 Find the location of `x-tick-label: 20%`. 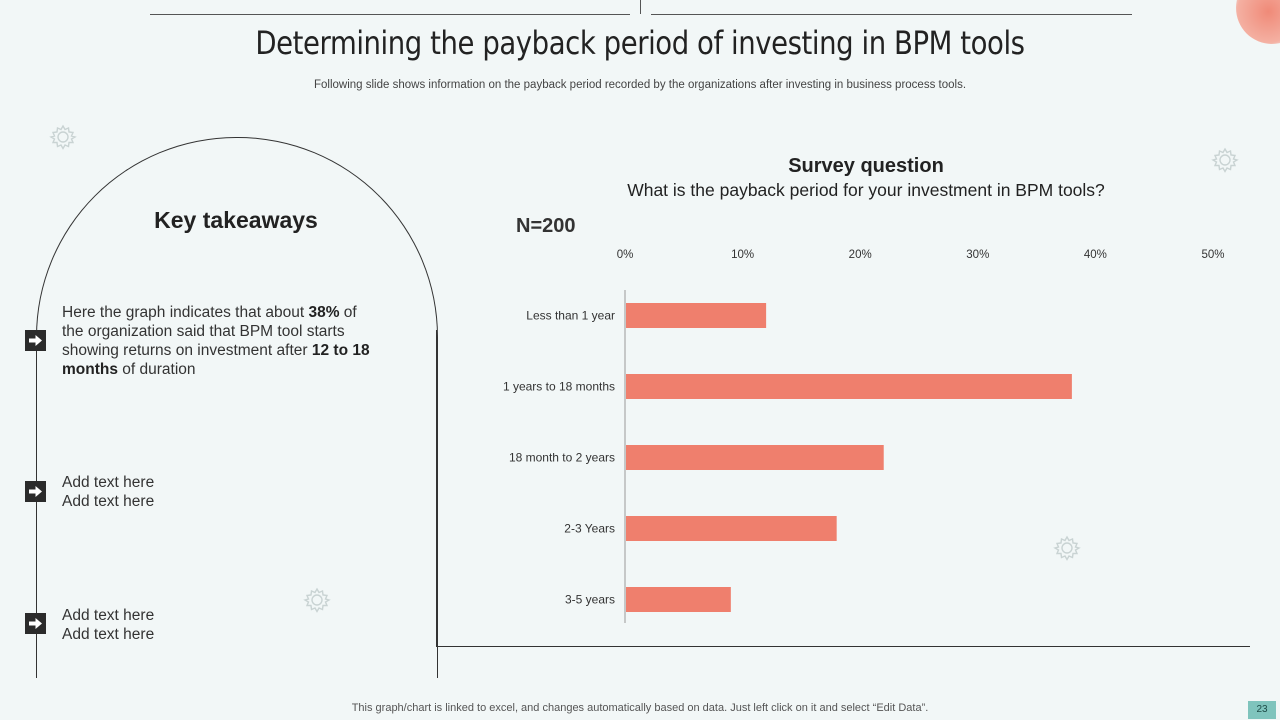

x-tick-label: 20% is located at coordinates (860, 255).